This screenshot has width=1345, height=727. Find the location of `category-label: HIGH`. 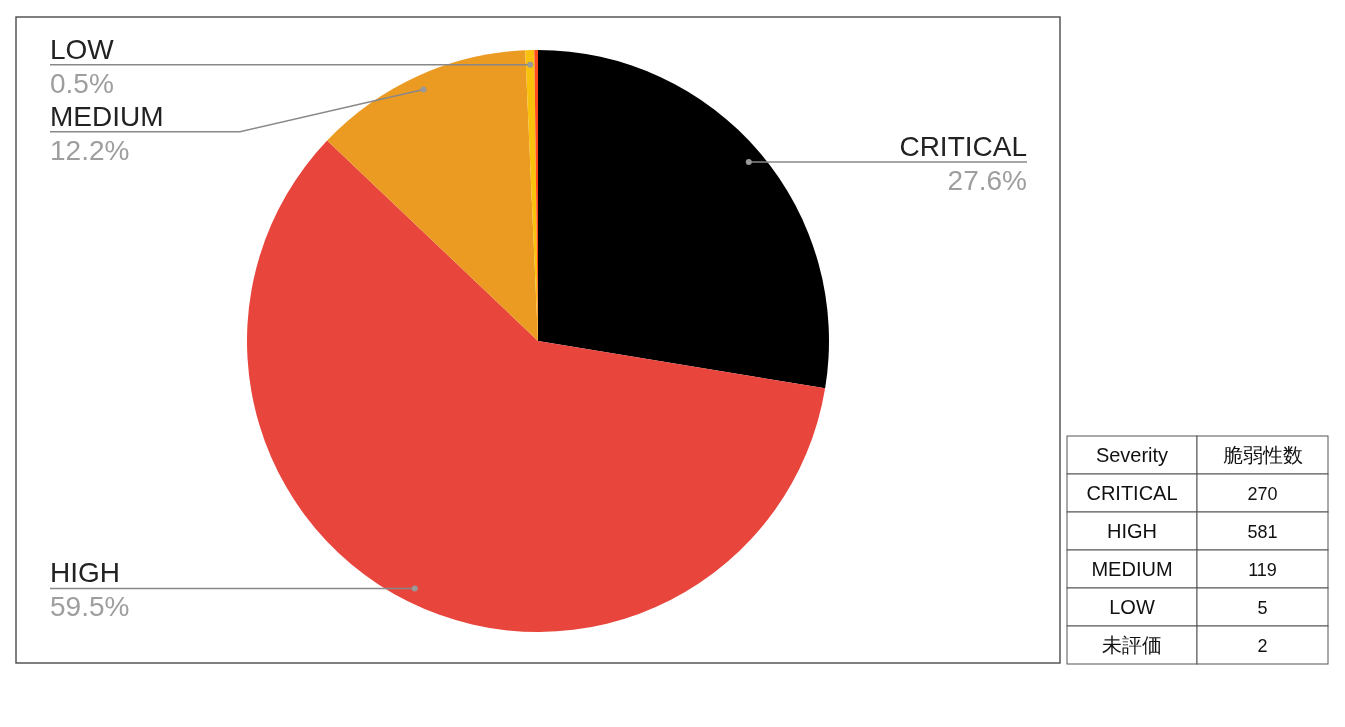

category-label: HIGH is located at coordinates (1132, 531).